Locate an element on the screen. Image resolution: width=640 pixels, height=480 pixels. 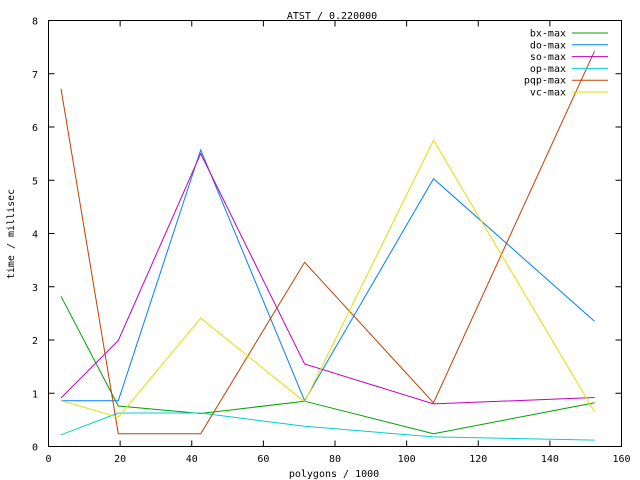
legend-label-pqp-max: pqp-max is located at coordinates (545, 81).